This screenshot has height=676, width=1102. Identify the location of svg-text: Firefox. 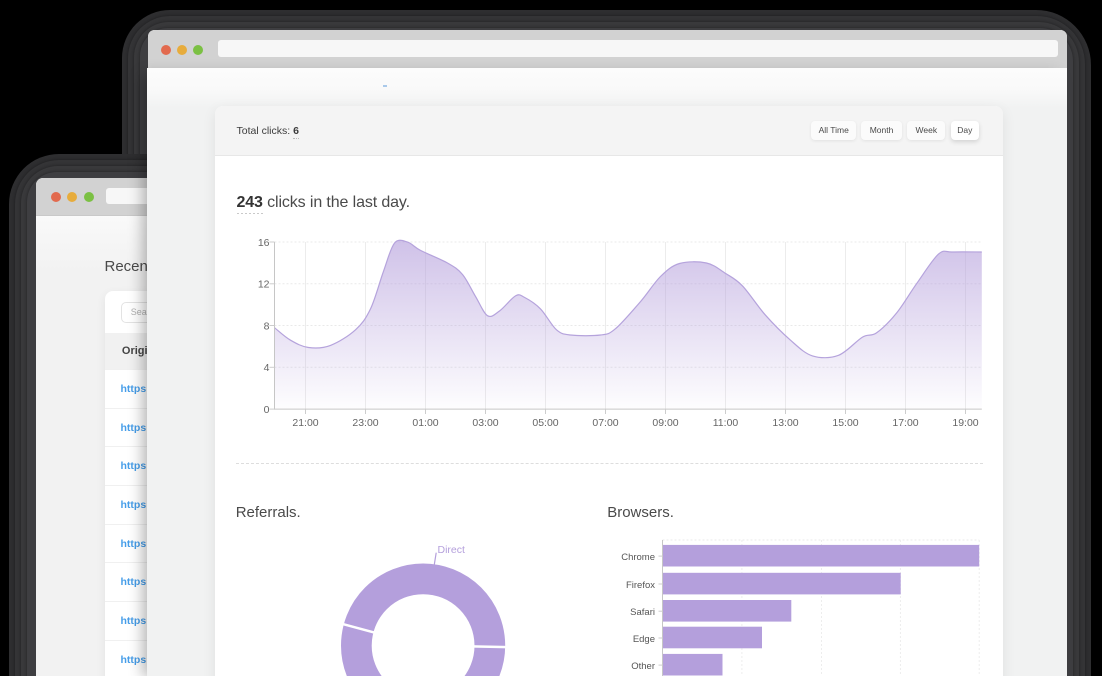
(639, 585).